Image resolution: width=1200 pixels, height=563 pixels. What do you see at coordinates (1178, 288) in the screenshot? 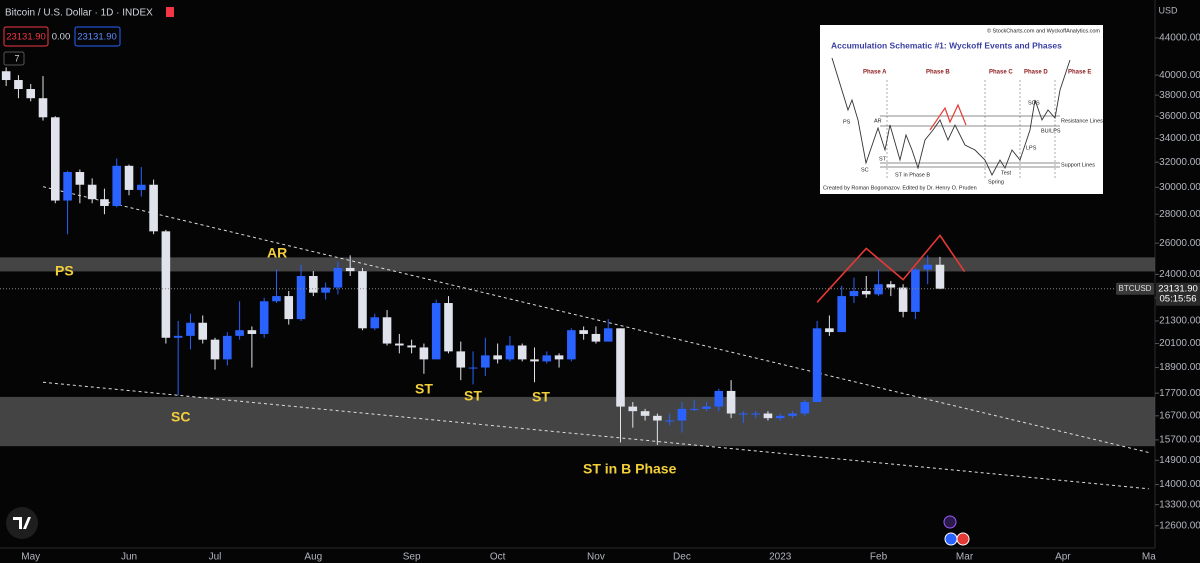
I see `last-price-label: 23131.90` at bounding box center [1178, 288].